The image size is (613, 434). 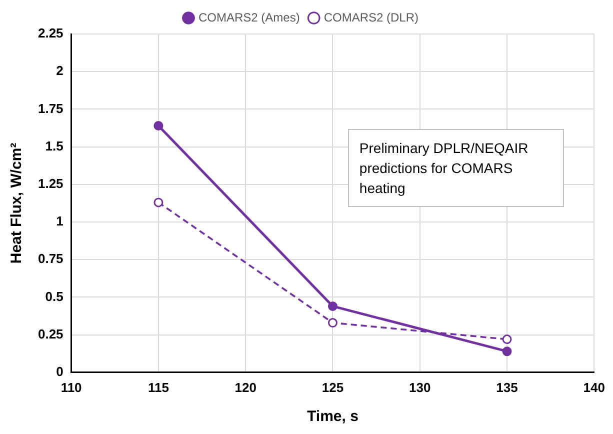 What do you see at coordinates (51, 183) in the screenshot?
I see `y-tick-label: 1.25` at bounding box center [51, 183].